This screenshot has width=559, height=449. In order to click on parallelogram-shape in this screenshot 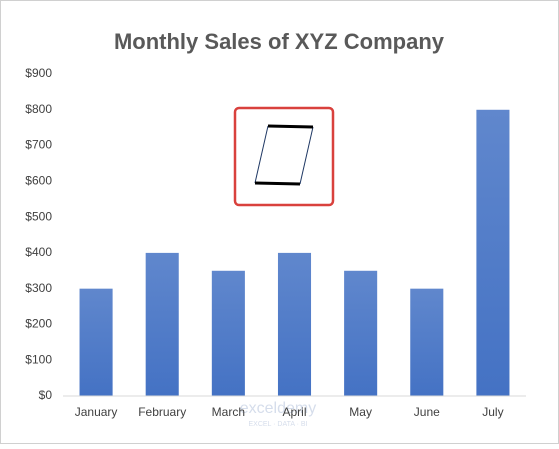, I will do `click(284, 155)`.